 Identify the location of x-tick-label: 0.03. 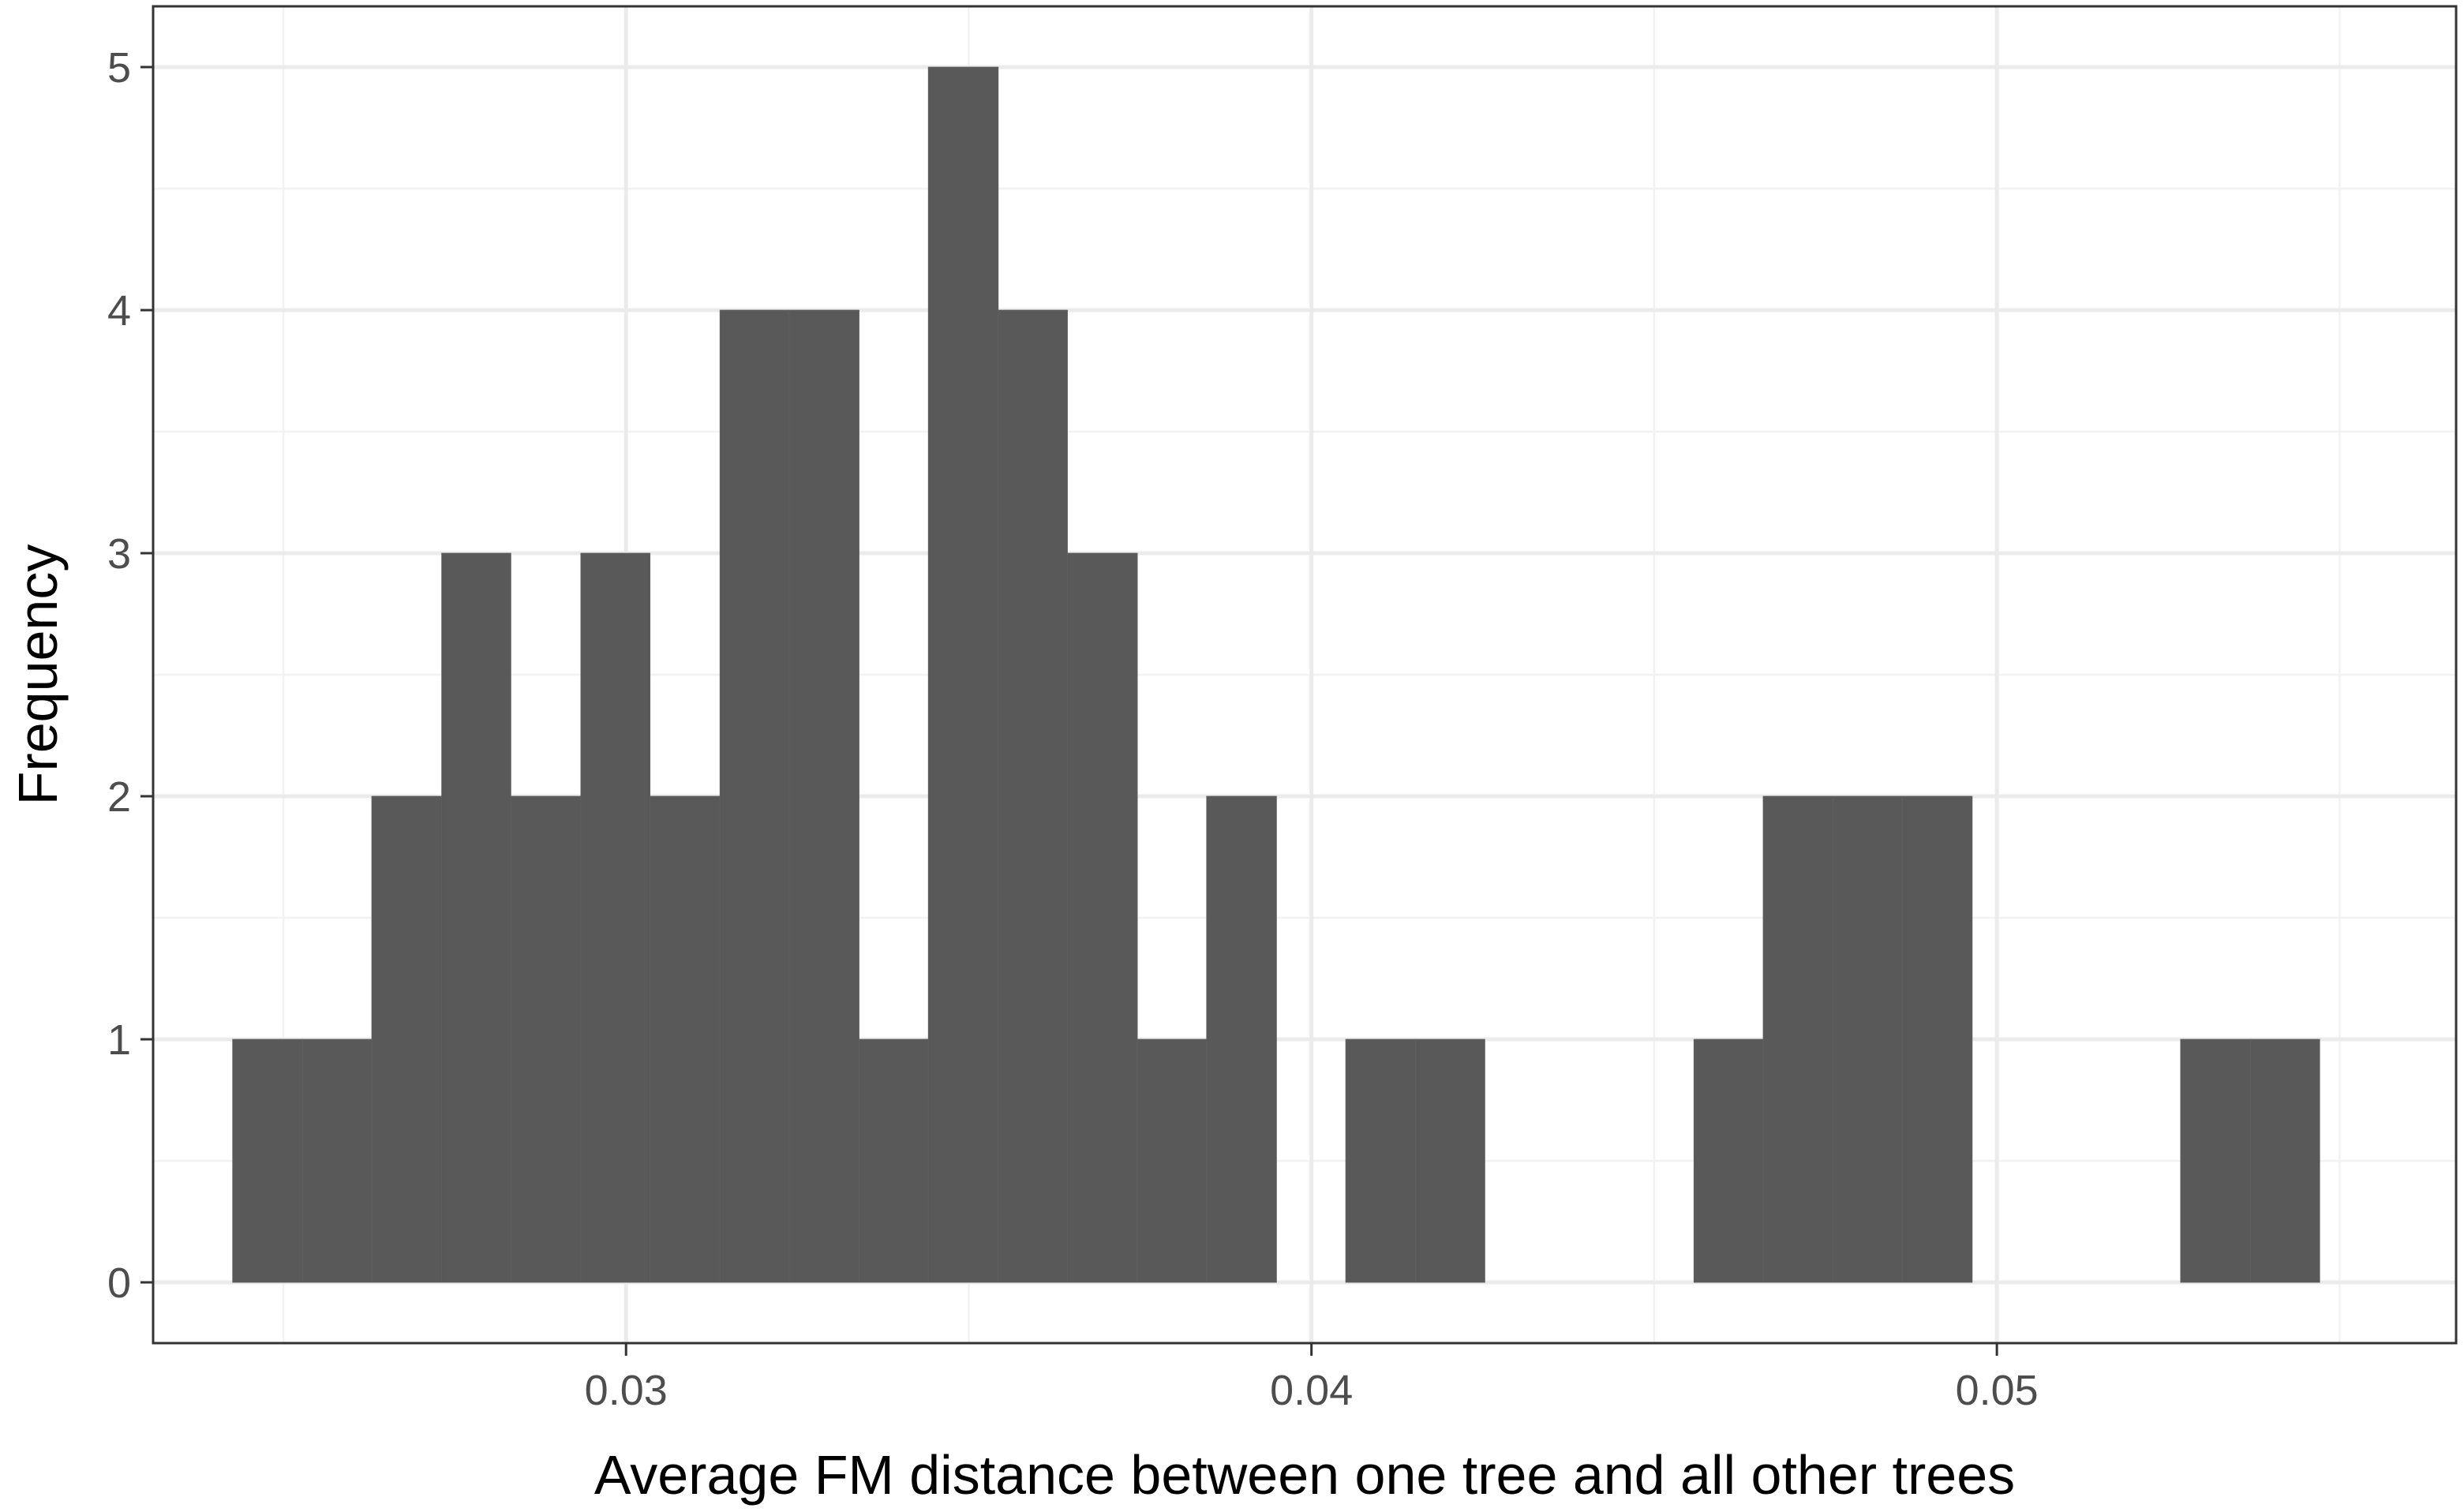
(626, 1390).